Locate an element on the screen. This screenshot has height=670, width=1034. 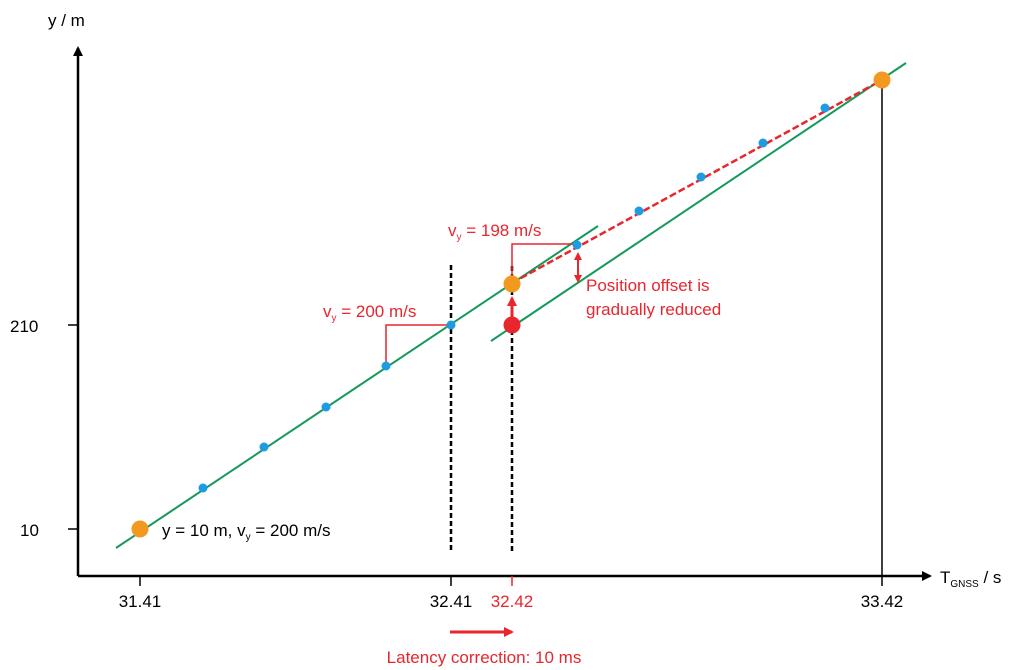
start-point-label: y = 10 m, vy = 200 m/s is located at coordinates (246, 532).